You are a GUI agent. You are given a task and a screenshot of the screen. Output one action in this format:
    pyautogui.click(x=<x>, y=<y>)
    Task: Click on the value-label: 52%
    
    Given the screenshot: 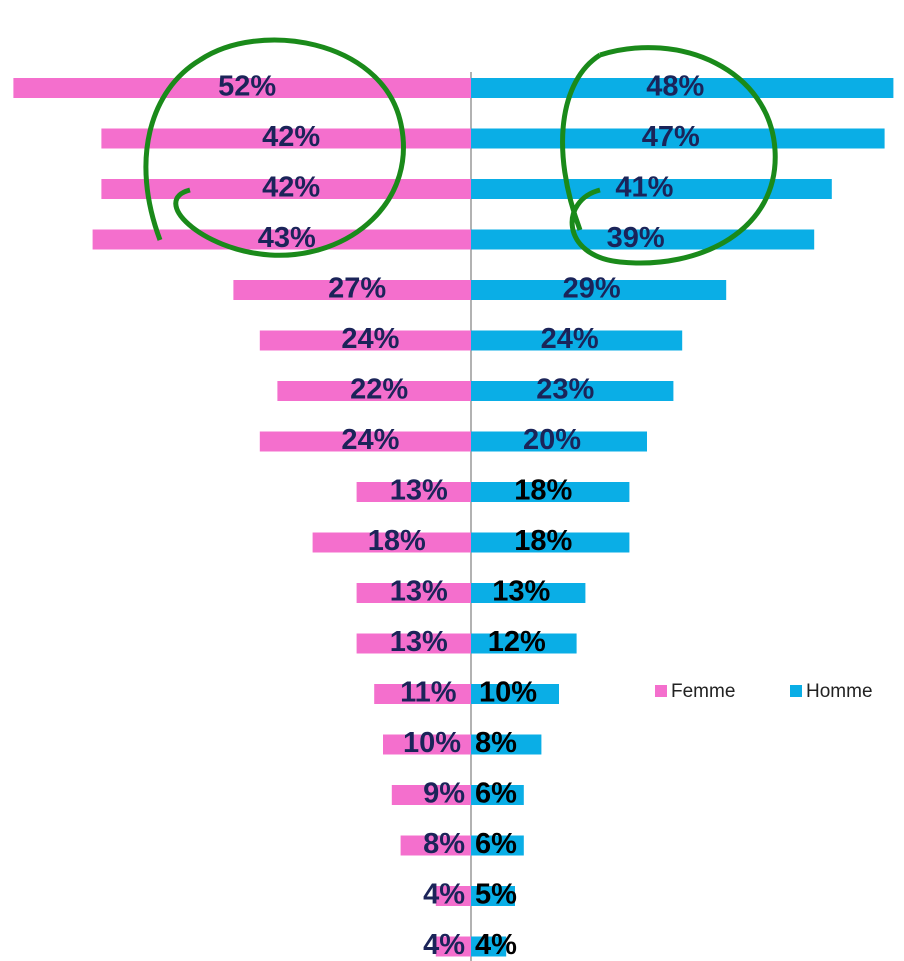 What is the action you would take?
    pyautogui.click(x=247, y=87)
    